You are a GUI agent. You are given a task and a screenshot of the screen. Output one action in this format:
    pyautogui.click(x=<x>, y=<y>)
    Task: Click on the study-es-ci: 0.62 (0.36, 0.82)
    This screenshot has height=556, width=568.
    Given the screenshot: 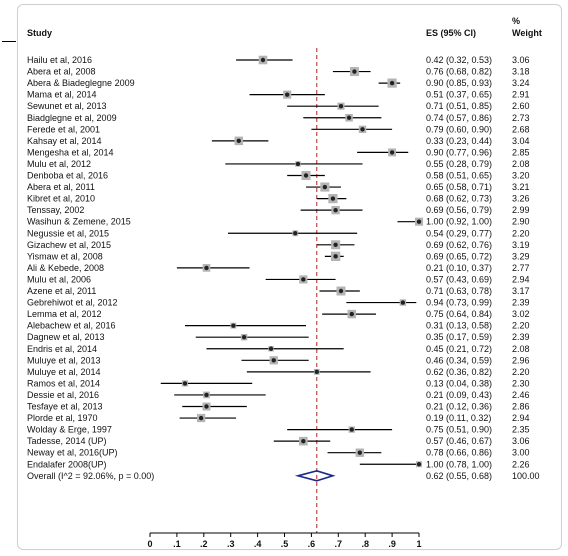 What is the action you would take?
    pyautogui.click(x=459, y=372)
    